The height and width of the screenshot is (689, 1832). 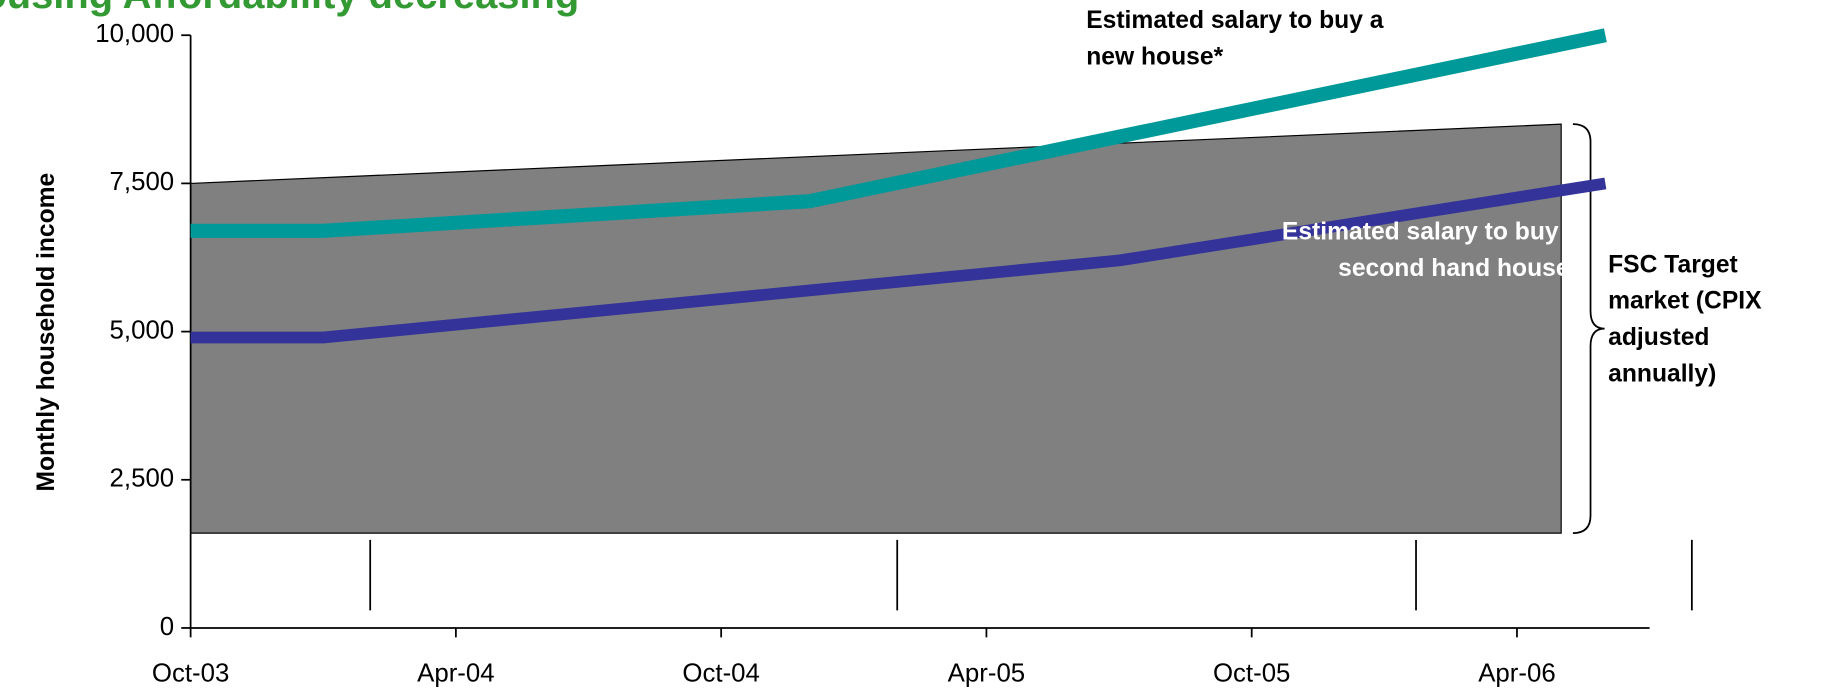 I want to click on x-tick-label: Apr-04, so click(x=455, y=674).